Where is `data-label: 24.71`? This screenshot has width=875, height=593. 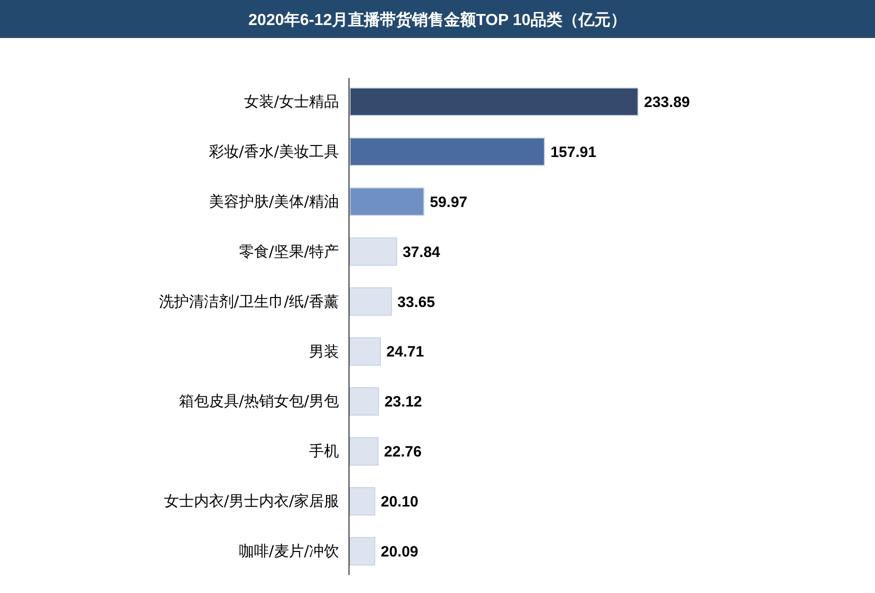
data-label: 24.71 is located at coordinates (405, 352).